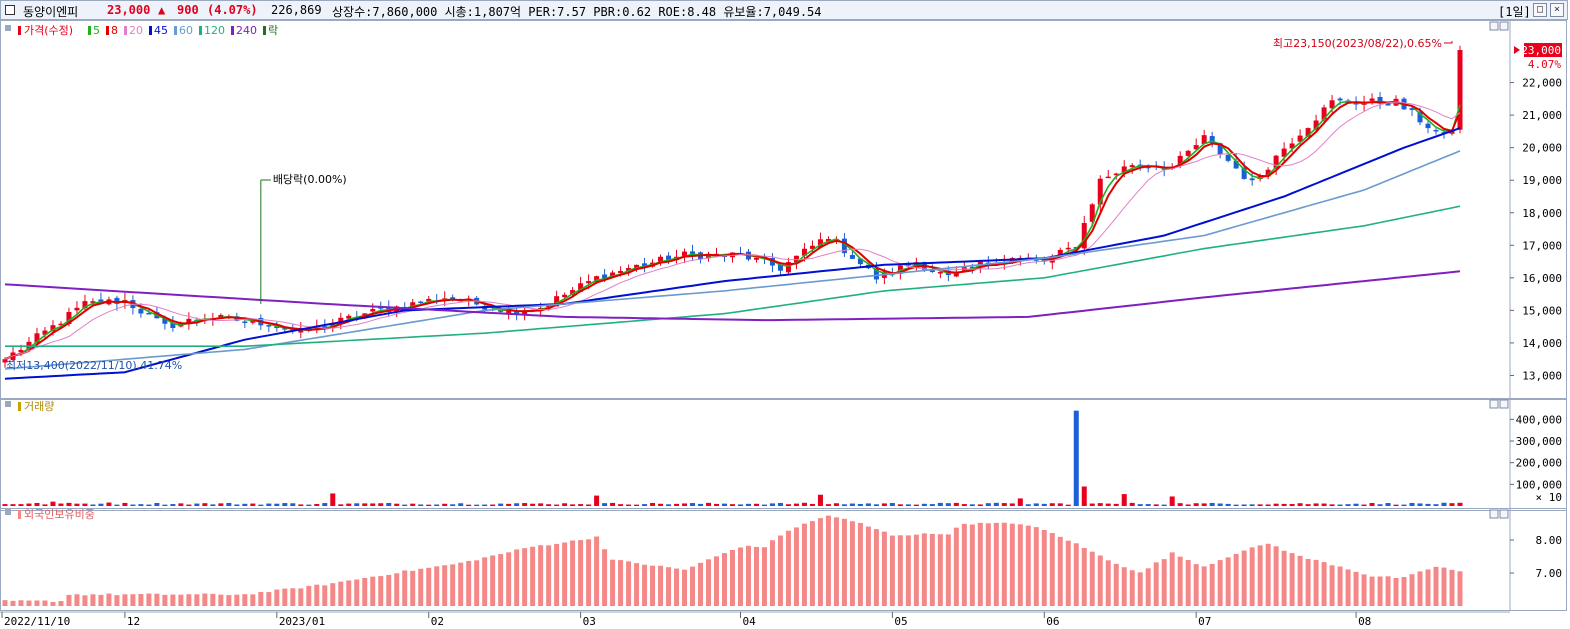 The width and height of the screenshot is (1570, 629). Describe the element at coordinates (1539, 484) in the screenshot. I see `volume-tick-label: 100,000` at that location.